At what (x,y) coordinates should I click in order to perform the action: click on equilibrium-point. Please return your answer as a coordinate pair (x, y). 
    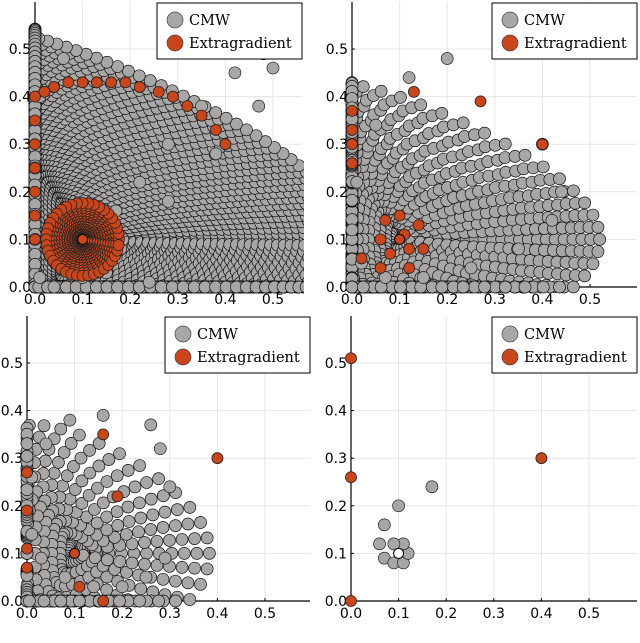
    Looking at the image, I should click on (83, 239).